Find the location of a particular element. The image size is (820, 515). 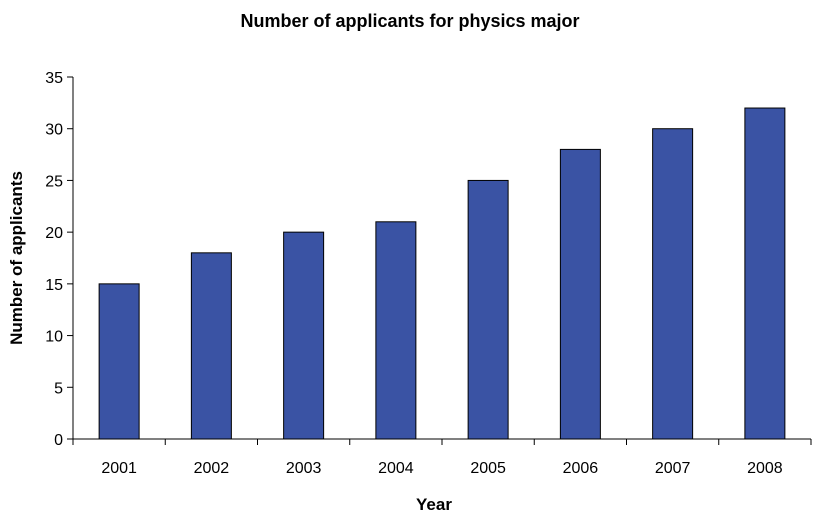

x-tick-label: 2004 is located at coordinates (396, 468).